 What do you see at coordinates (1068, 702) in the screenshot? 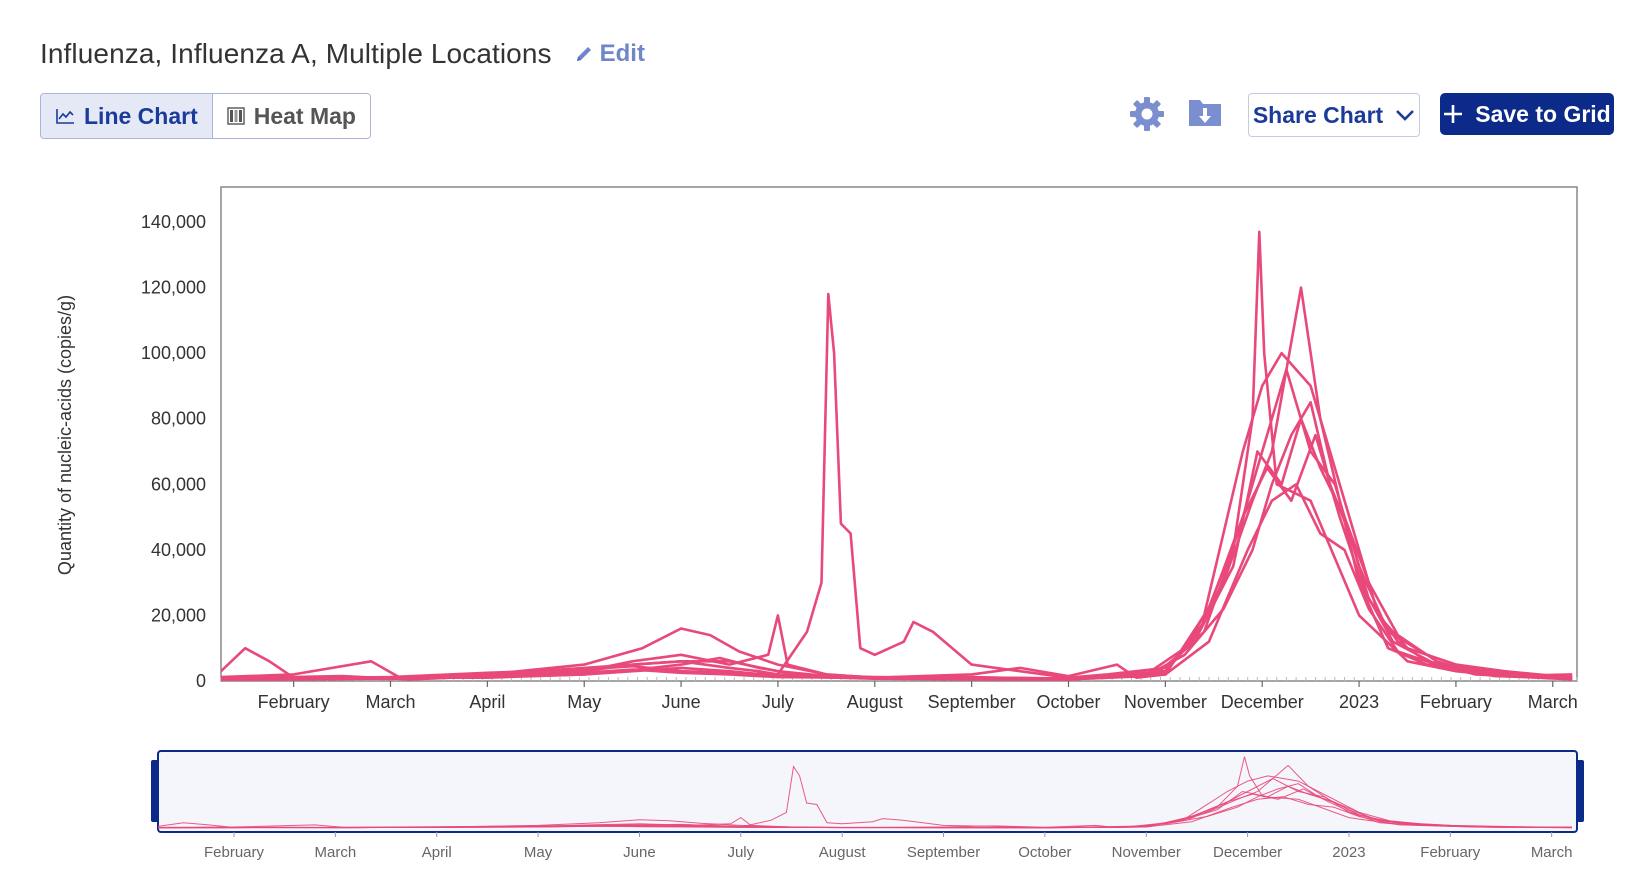
I see `x-tick-label: October` at bounding box center [1068, 702].